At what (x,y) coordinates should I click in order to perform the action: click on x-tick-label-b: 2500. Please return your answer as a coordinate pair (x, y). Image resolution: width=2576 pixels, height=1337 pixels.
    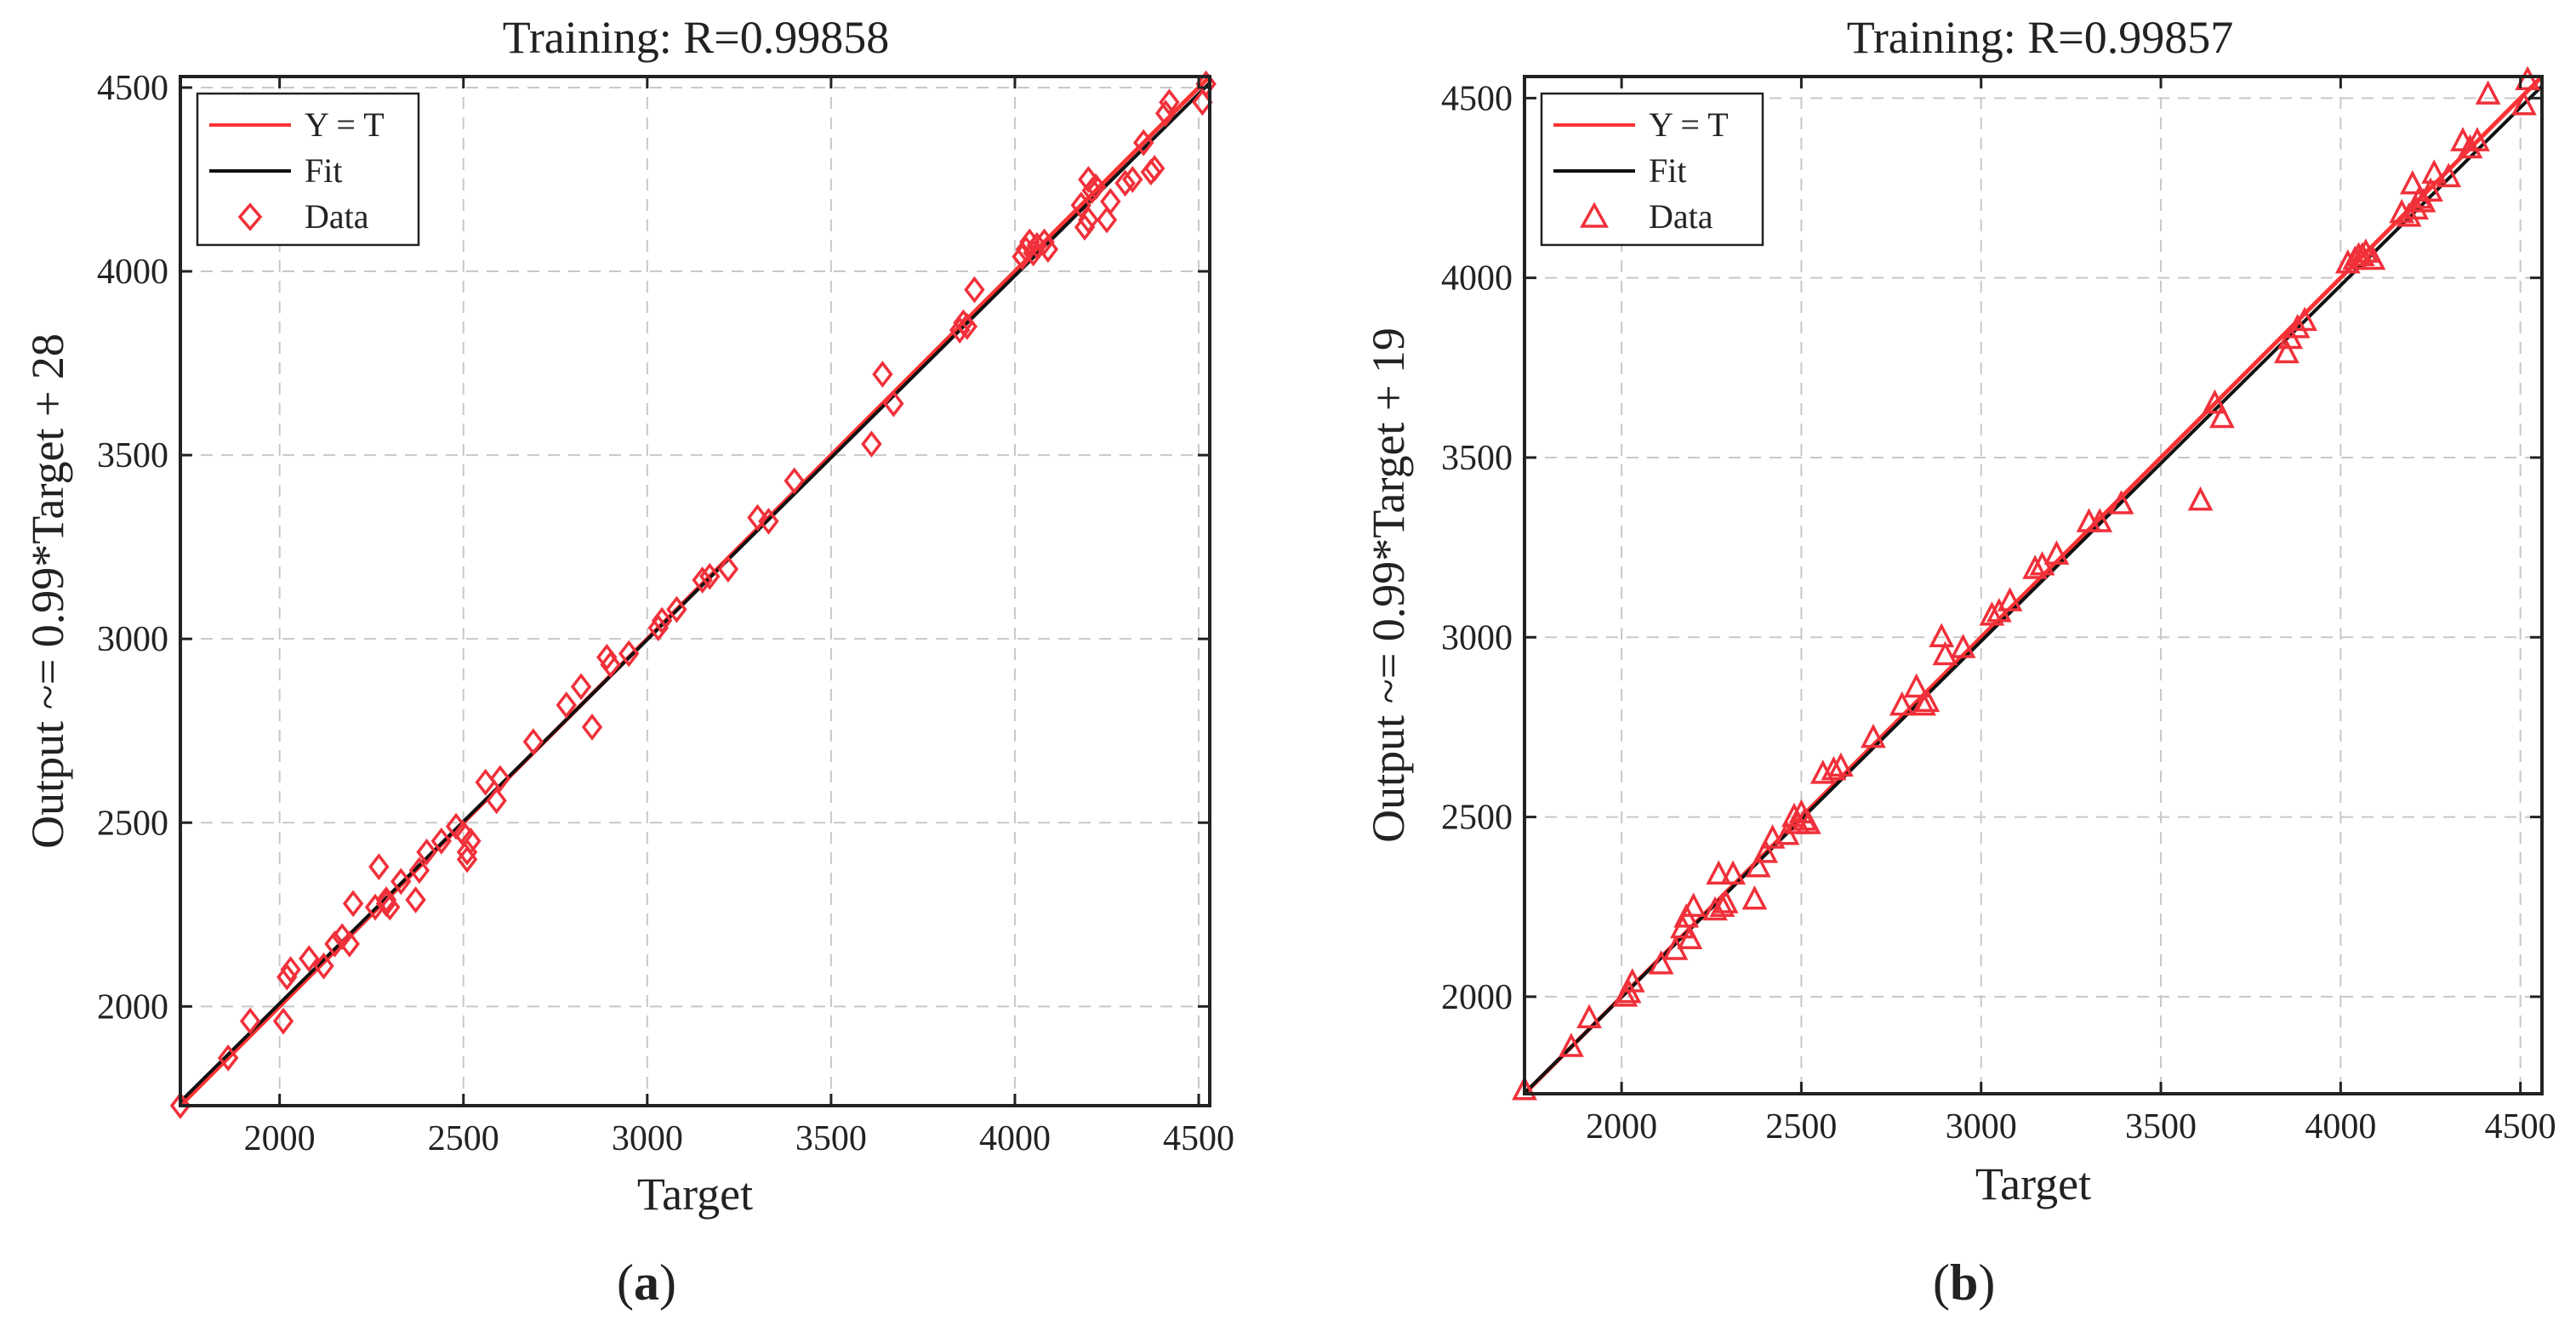
    Looking at the image, I should click on (1801, 1126).